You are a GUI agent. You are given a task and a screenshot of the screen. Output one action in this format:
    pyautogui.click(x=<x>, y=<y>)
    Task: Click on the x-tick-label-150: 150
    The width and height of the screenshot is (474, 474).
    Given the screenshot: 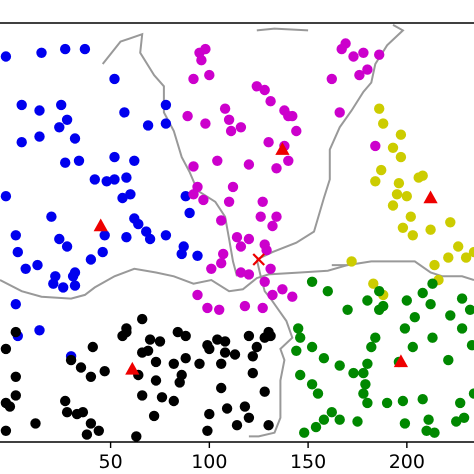 What is the action you would take?
    pyautogui.click(x=308, y=462)
    